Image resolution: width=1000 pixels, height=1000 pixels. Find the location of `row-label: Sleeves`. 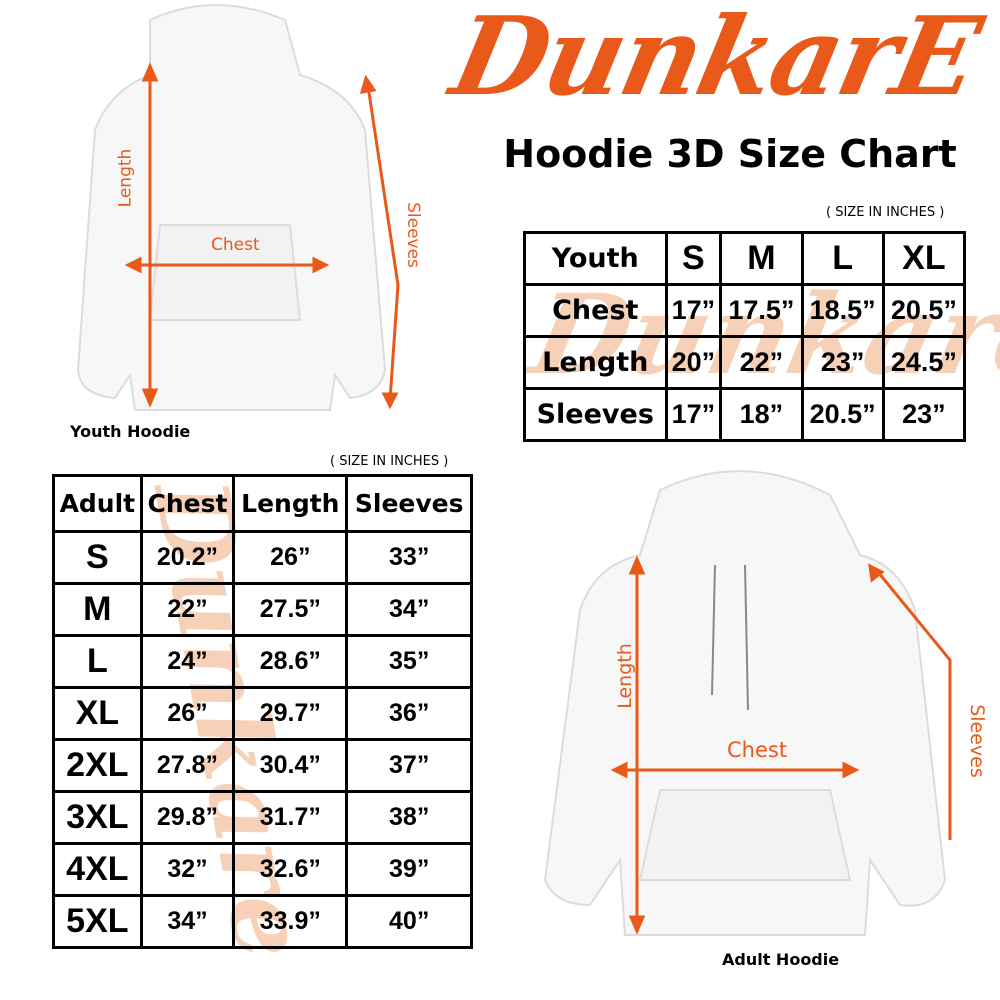

row-label: Sleeves is located at coordinates (595, 414).